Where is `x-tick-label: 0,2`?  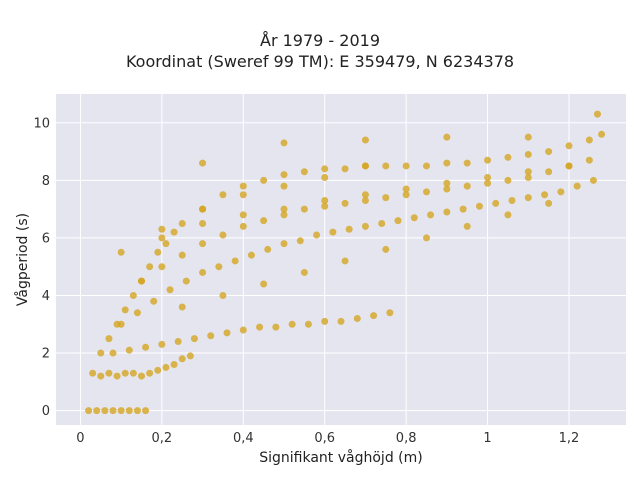 x-tick-label: 0,2 is located at coordinates (162, 438).